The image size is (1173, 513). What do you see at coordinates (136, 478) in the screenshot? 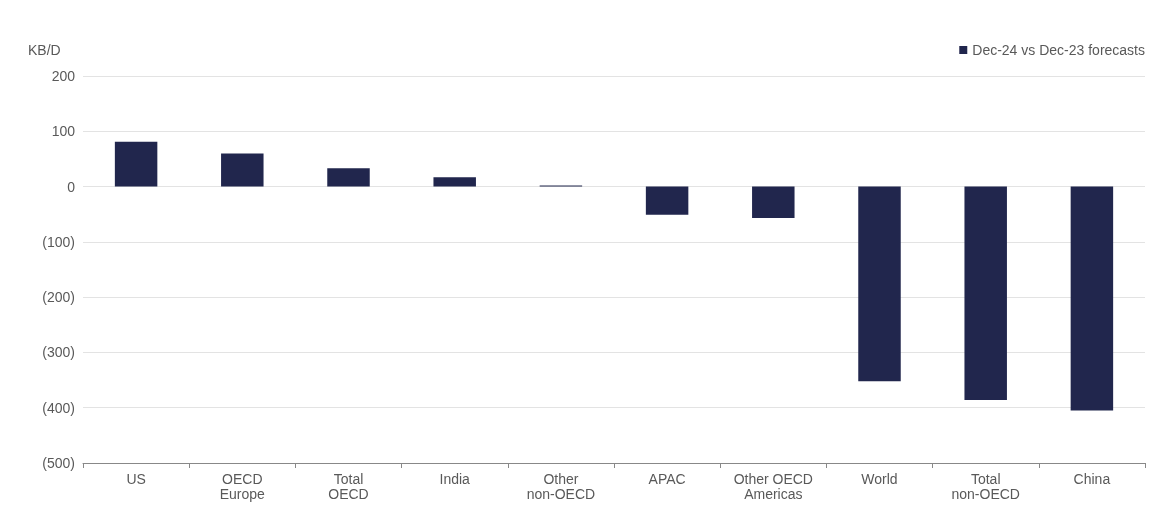
I see `x-tick-label: US` at bounding box center [136, 478].